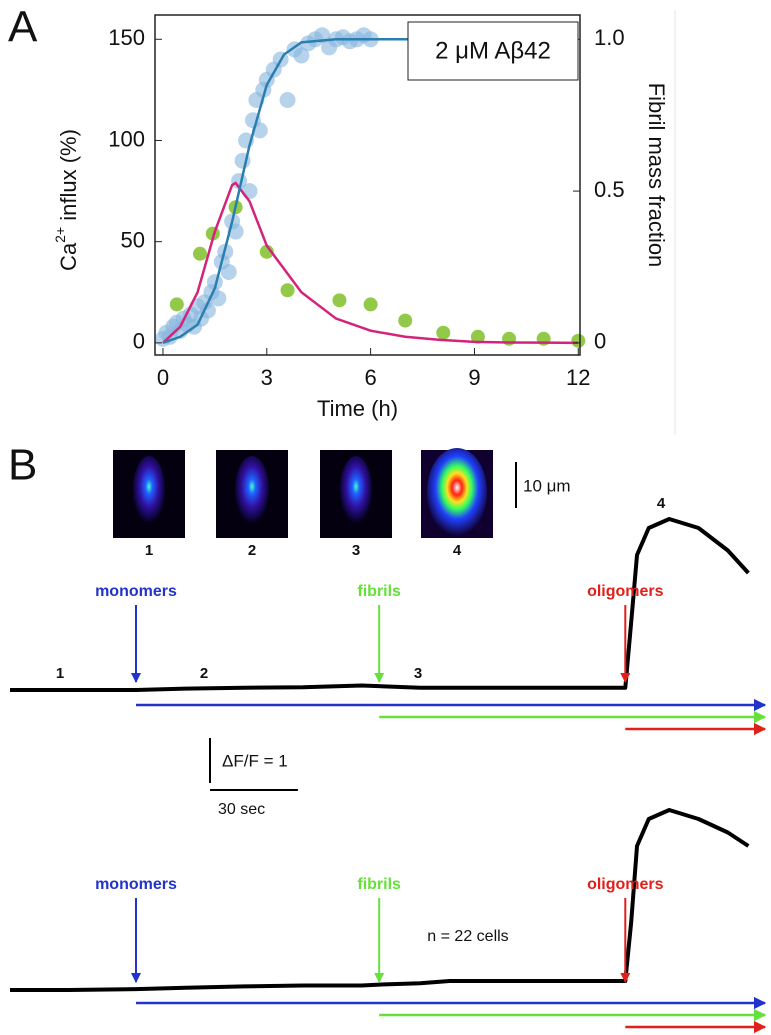 This screenshot has width=771, height=1035. What do you see at coordinates (315, 493) in the screenshot?
I see `images` at bounding box center [315, 493].